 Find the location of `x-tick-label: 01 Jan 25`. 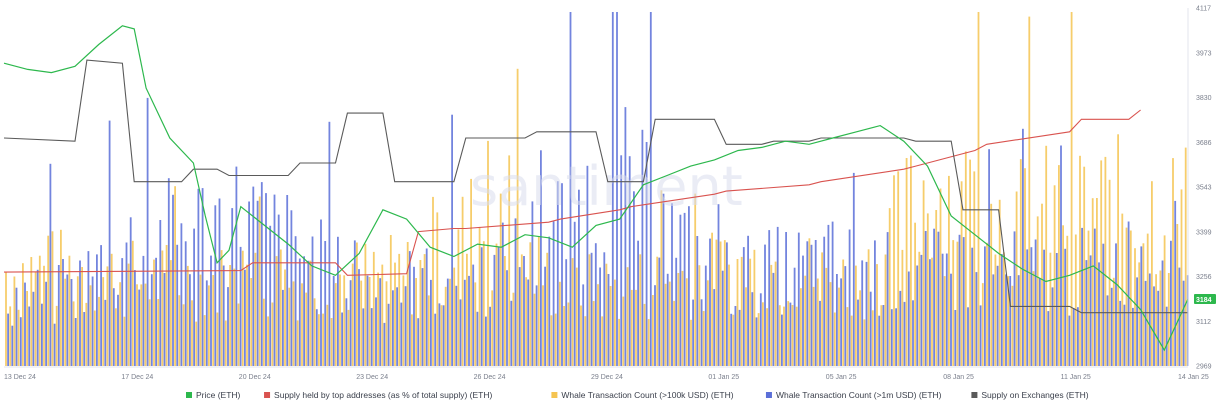

x-tick-label: 01 Jan 25 is located at coordinates (723, 377).